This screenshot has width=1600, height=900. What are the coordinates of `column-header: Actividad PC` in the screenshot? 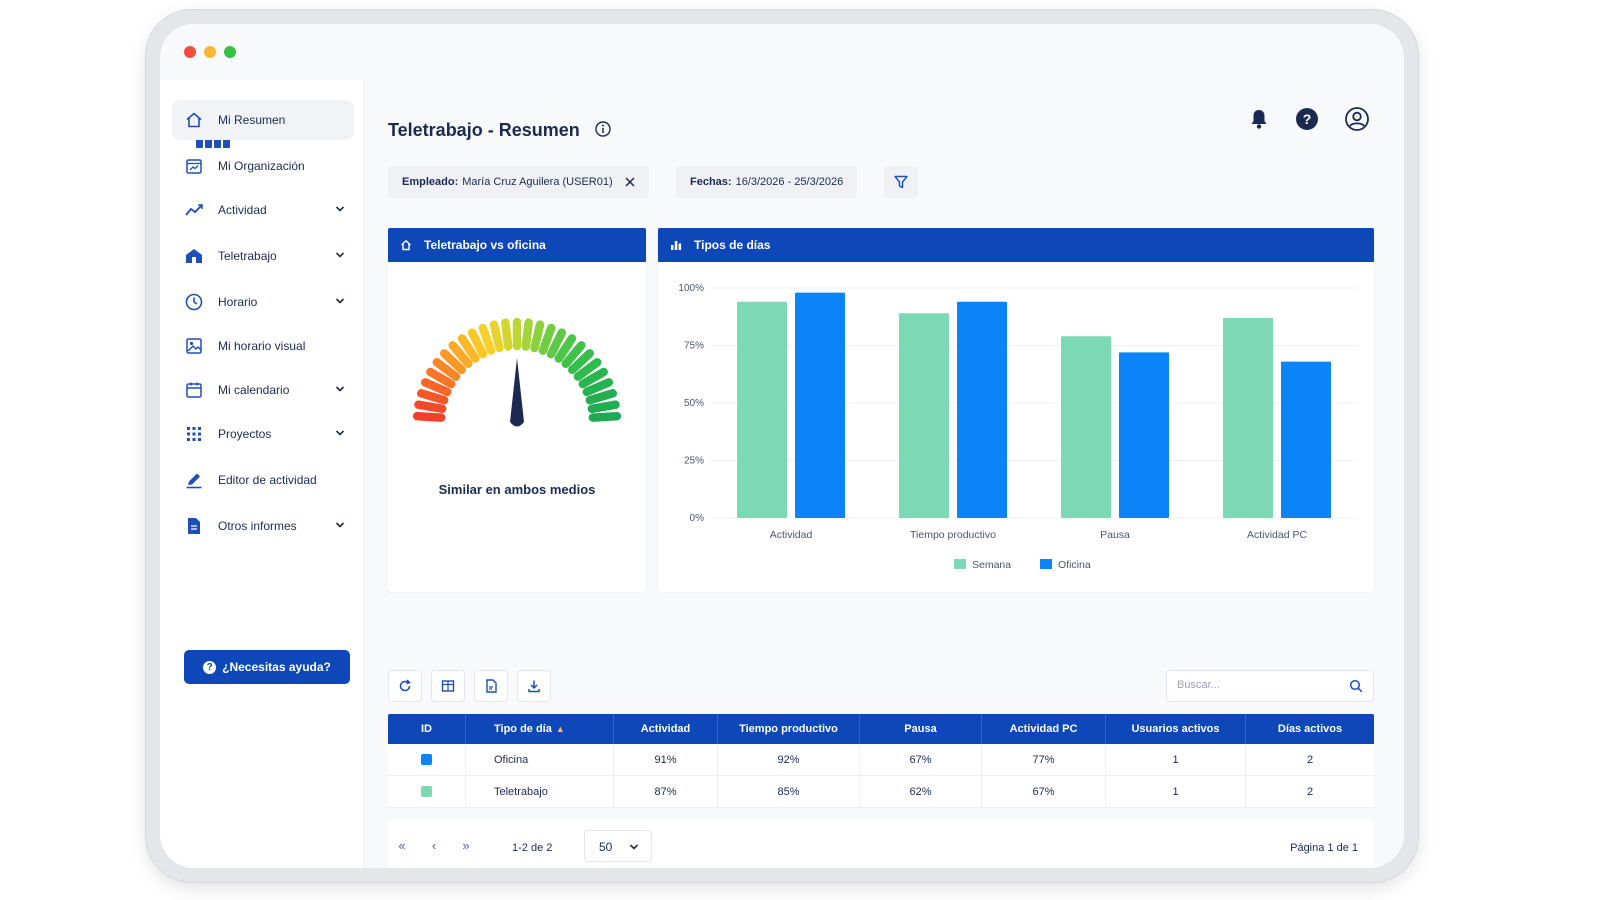 It's located at (1044, 729).